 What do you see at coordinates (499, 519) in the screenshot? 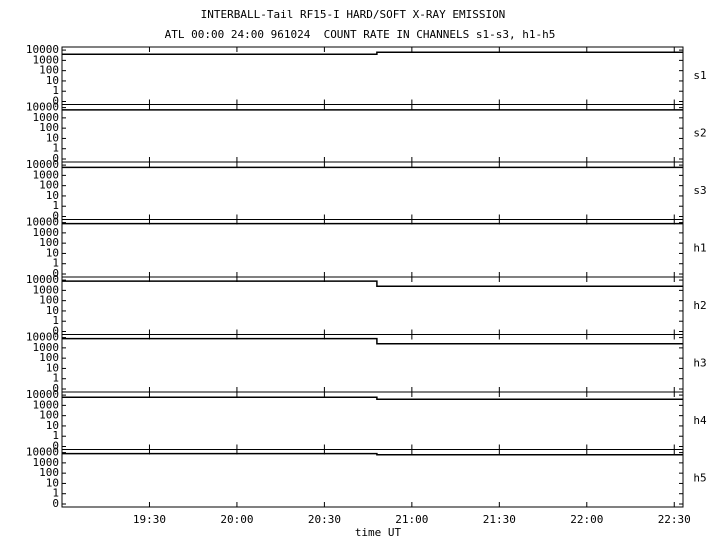
I see `x-tick-label: 21:30` at bounding box center [499, 519].